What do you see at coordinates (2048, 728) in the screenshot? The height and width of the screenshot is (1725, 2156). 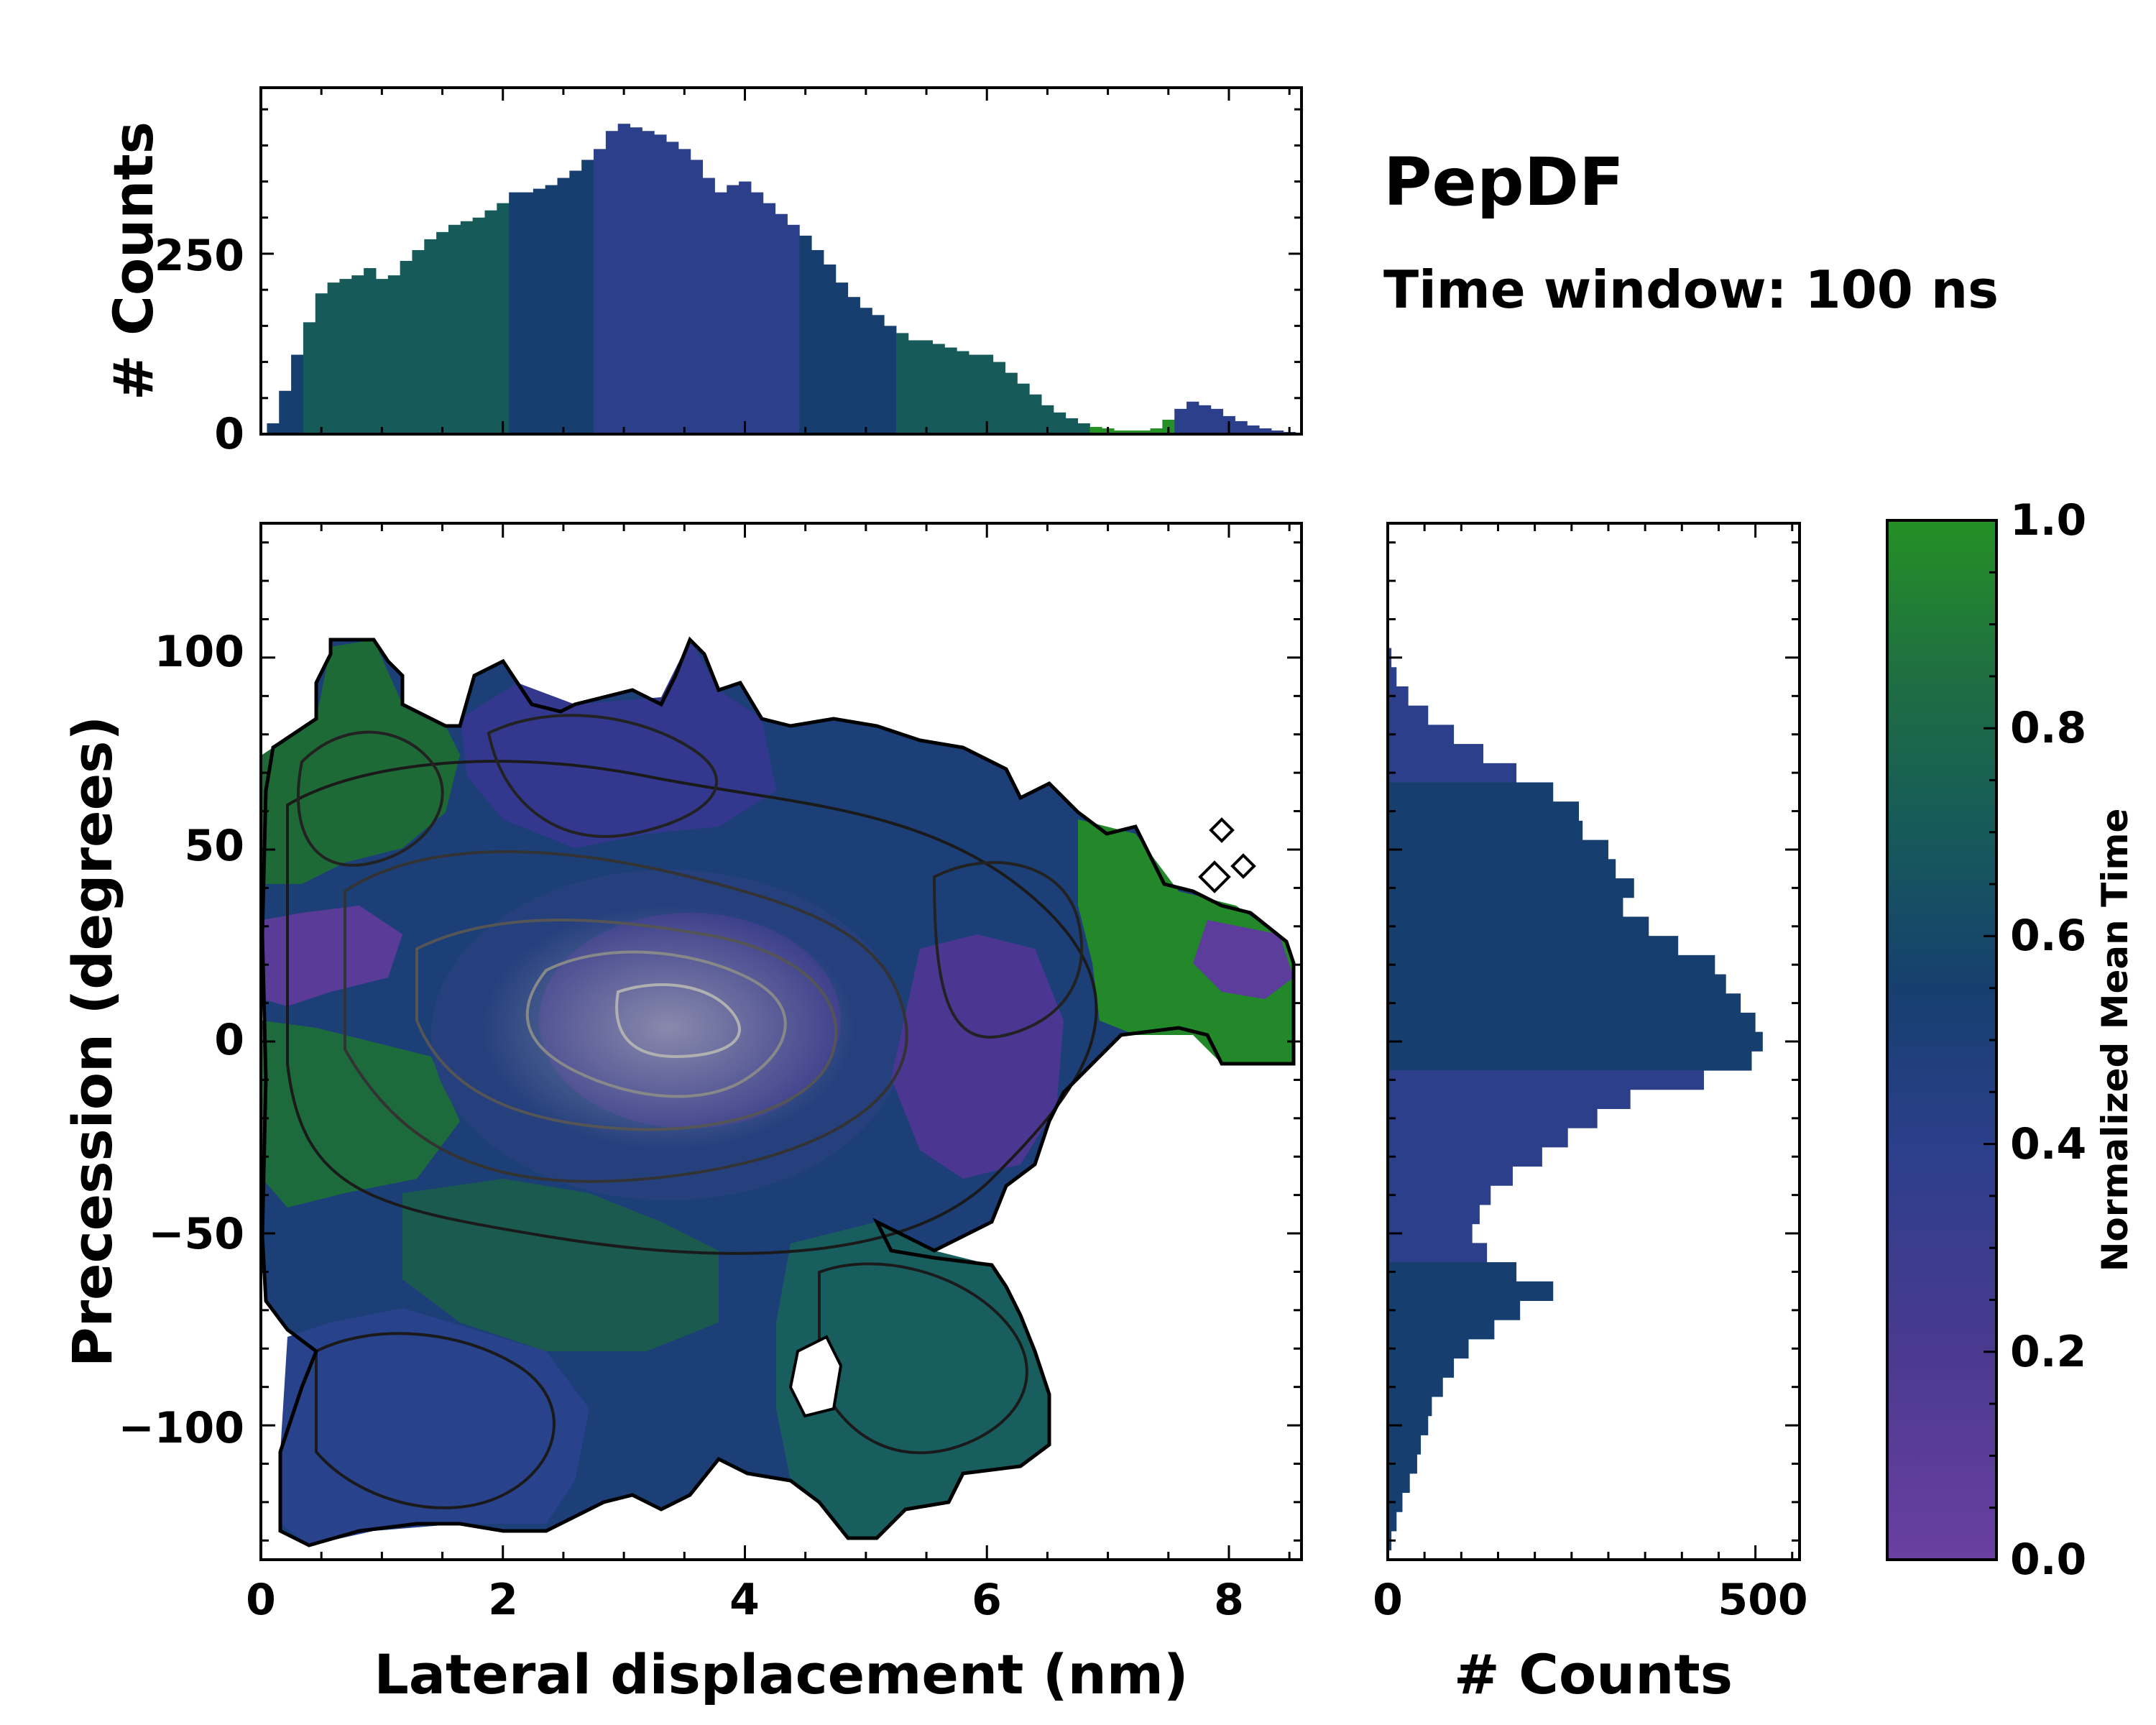 I see `colorbar-tick-0-8: 0.8` at bounding box center [2048, 728].